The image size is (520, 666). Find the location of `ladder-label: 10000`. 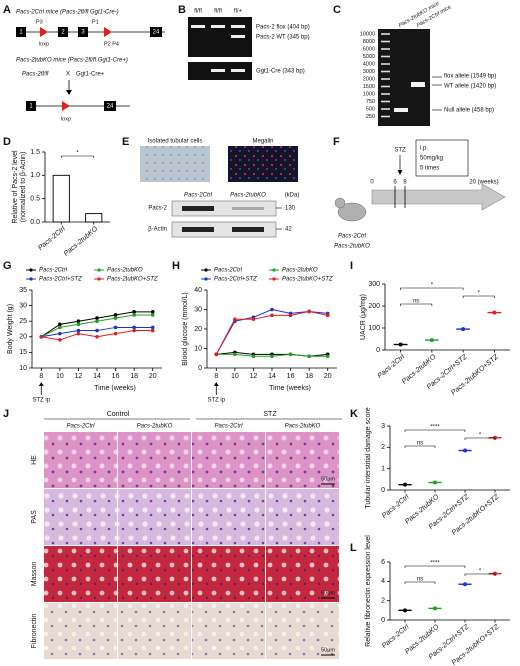

ladder-label: 10000 is located at coordinates (367, 34).